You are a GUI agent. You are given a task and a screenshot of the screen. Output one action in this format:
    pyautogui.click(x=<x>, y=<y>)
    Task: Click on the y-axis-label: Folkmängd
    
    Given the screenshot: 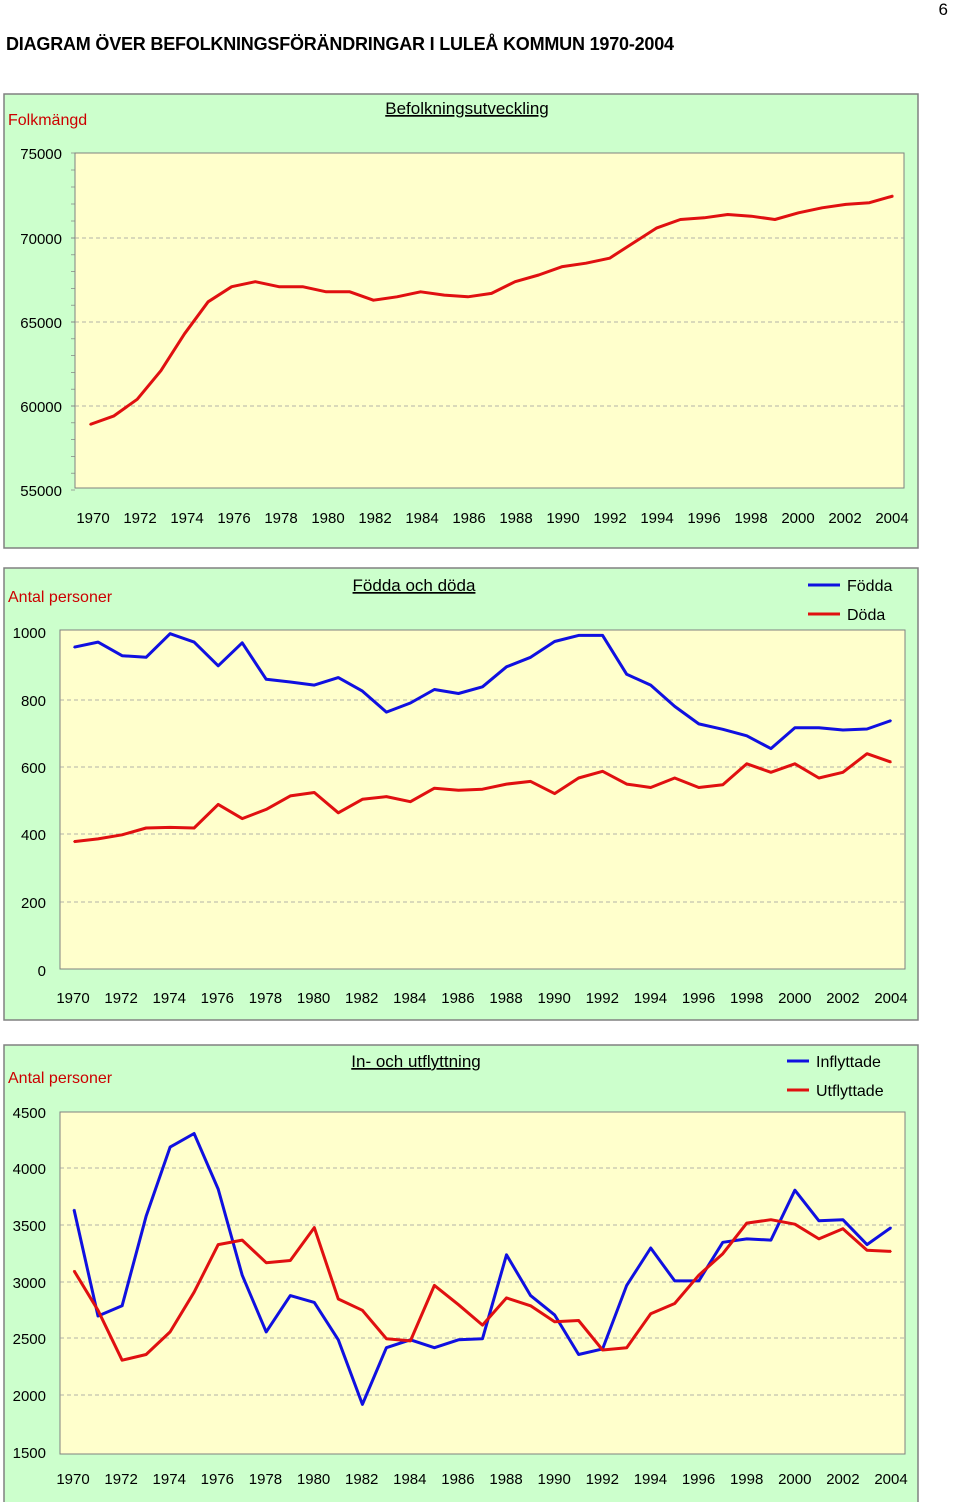 What is the action you would take?
    pyautogui.click(x=47, y=120)
    